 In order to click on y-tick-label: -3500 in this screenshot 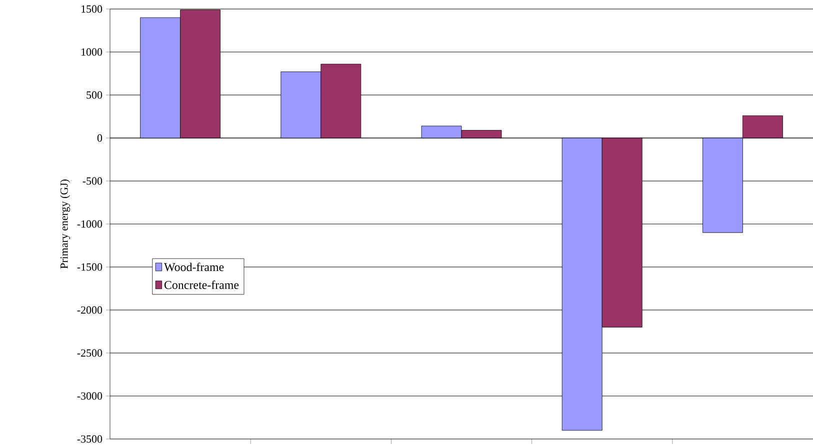, I will do `click(89, 439)`.